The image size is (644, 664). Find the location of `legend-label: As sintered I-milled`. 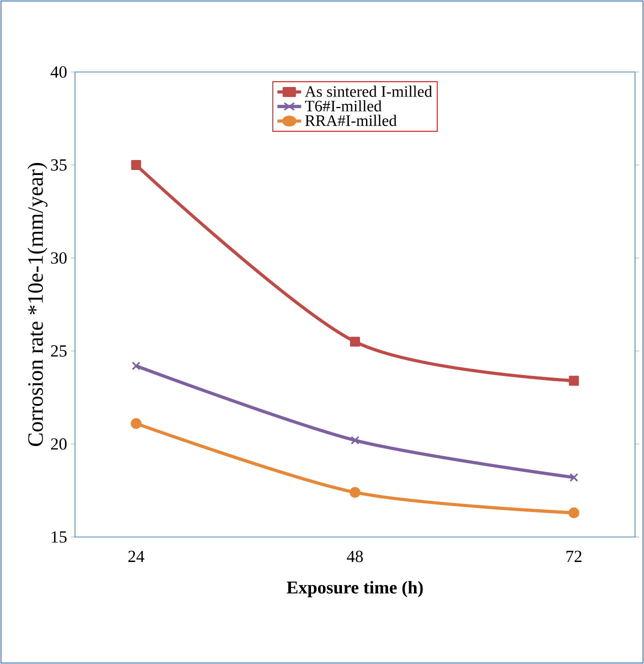

legend-label: As sintered I-milled is located at coordinates (368, 91).